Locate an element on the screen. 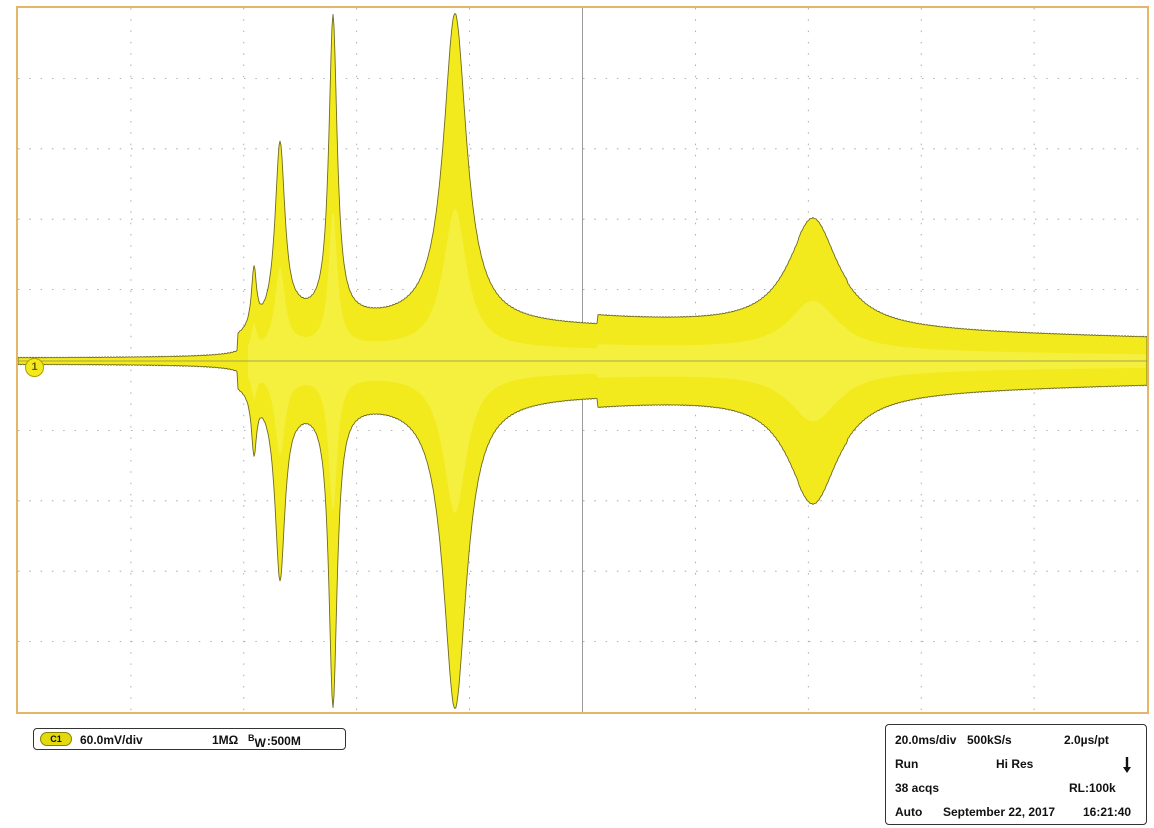  trigger-falling-edge-icon is located at coordinates (1127, 765).